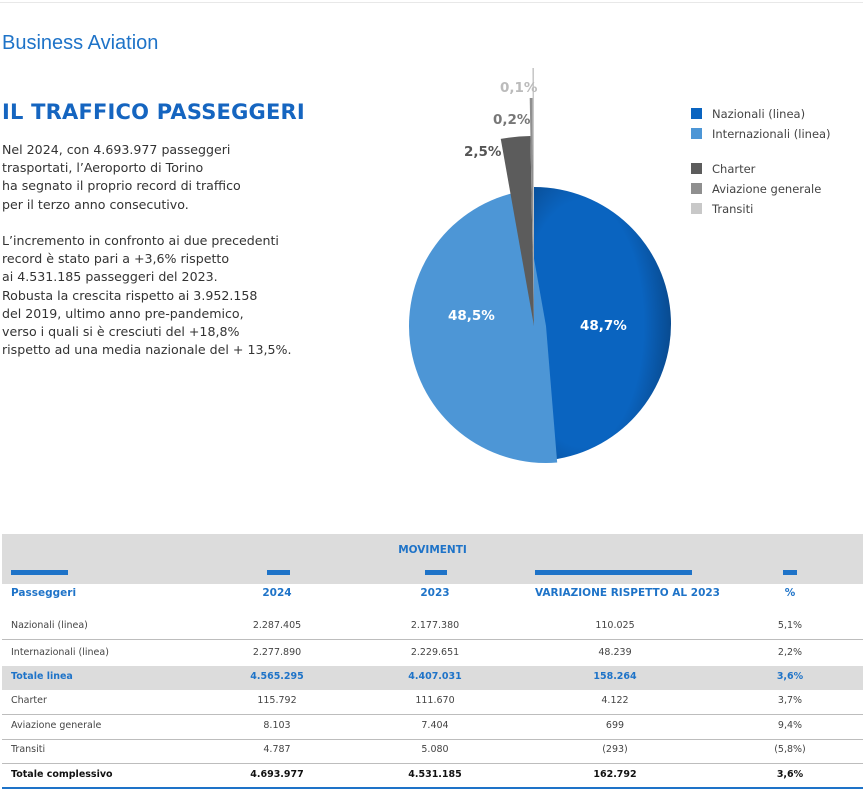 The width and height of the screenshot is (863, 802). What do you see at coordinates (790, 652) in the screenshot?
I see `value-percent: 2,2%` at bounding box center [790, 652].